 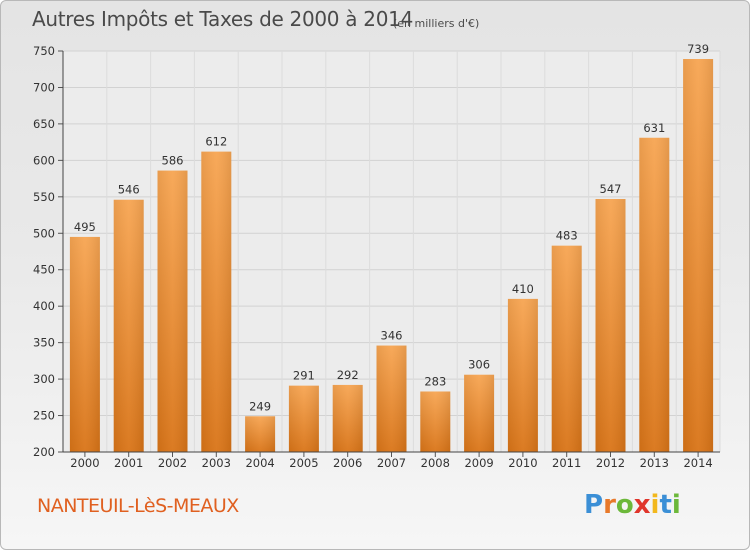 I want to click on y-tick-label: 750, so click(x=44, y=51).